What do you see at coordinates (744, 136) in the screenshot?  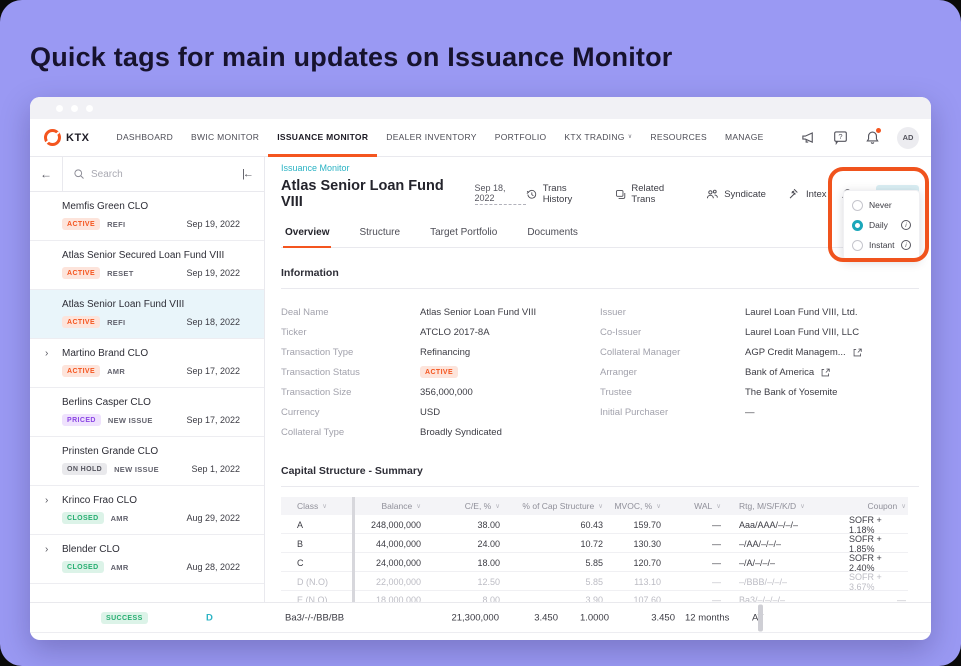 I see `nav-item-manage: MANAGE` at bounding box center [744, 136].